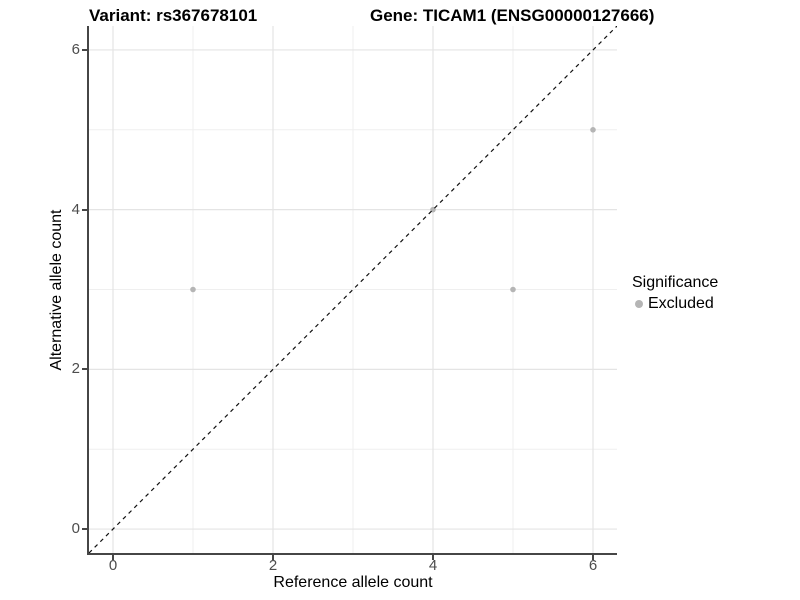 The width and height of the screenshot is (800, 600). I want to click on y-axis-title: Alternative allele count, so click(56, 290).